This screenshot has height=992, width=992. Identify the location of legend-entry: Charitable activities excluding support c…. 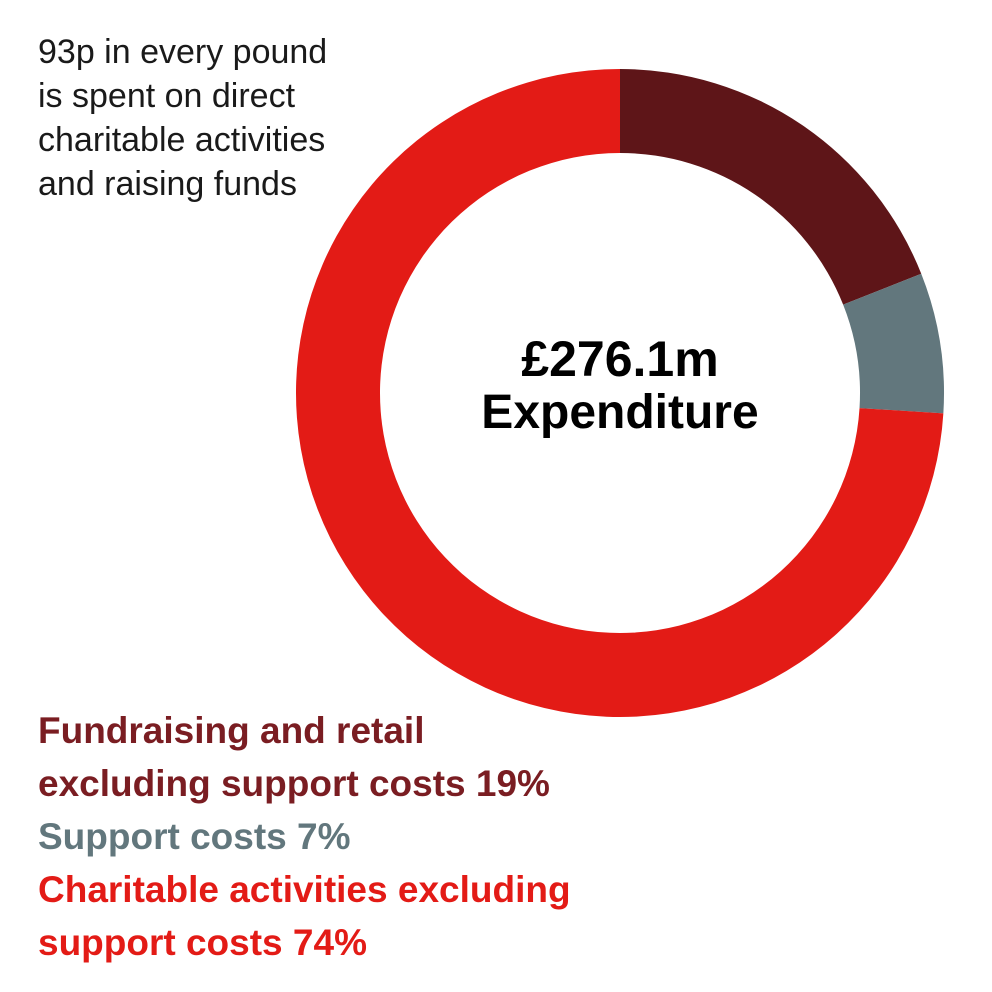
(503, 916).